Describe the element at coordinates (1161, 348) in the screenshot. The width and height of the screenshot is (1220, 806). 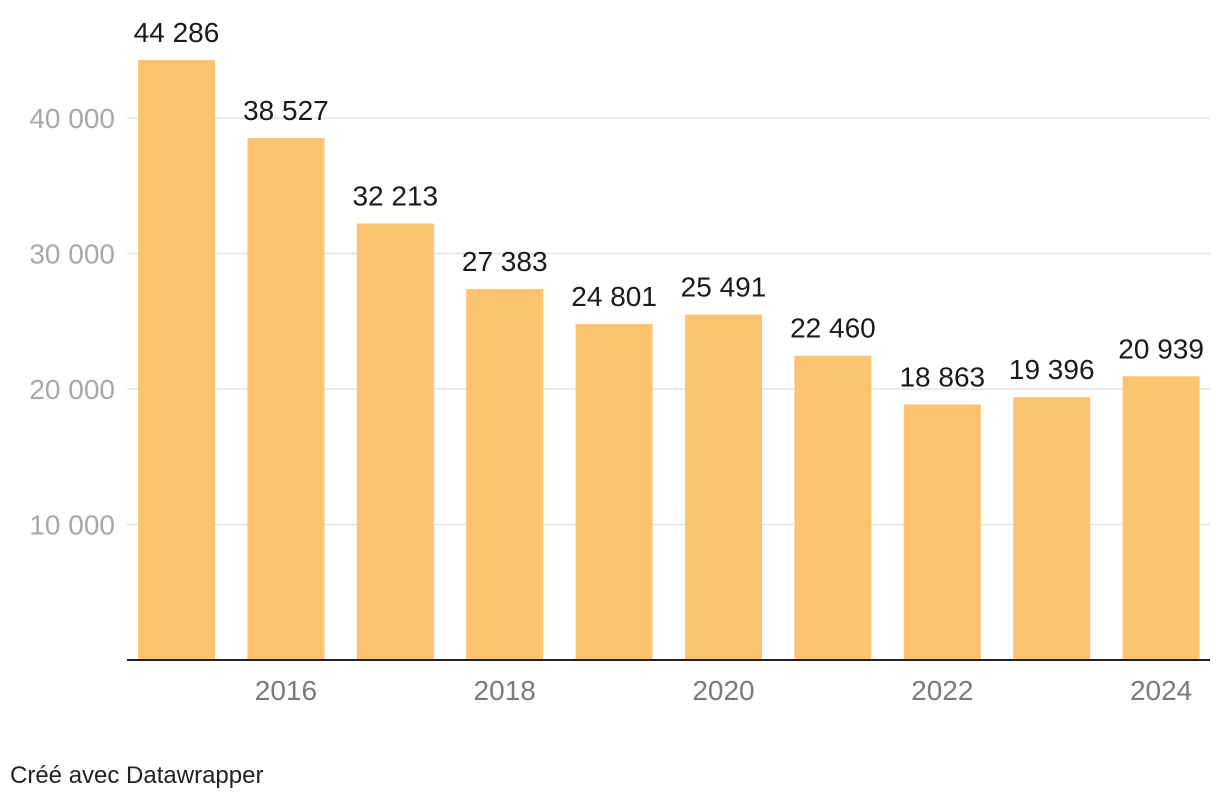
I see `data-label: 20 939` at that location.